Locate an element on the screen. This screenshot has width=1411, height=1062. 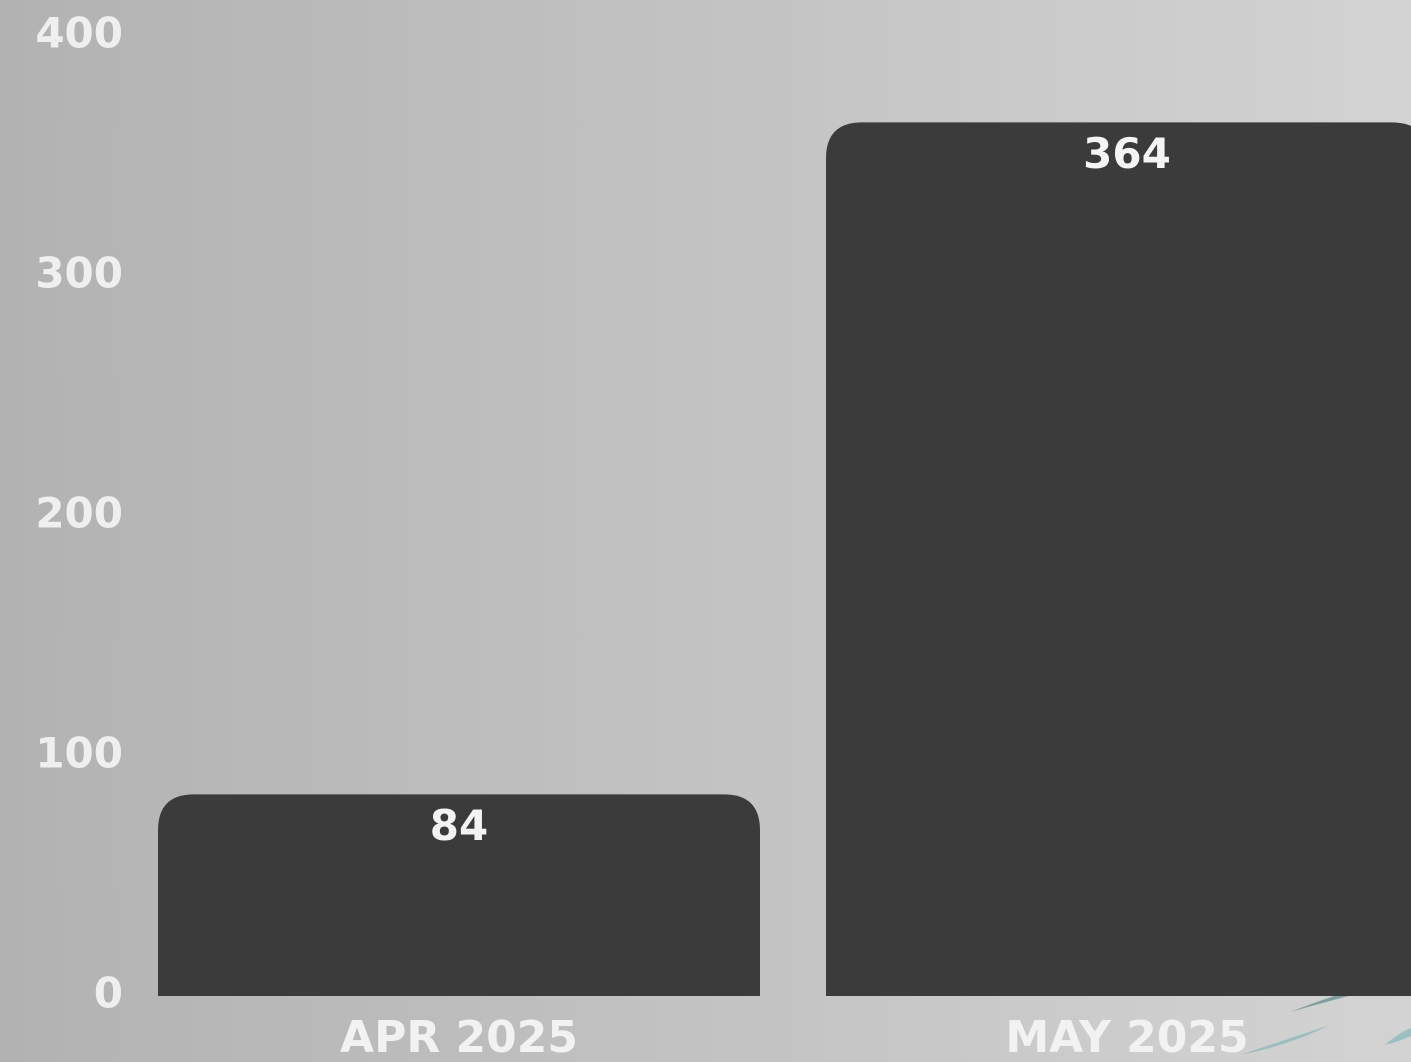
y-tick-label: 100 is located at coordinates (79, 753).